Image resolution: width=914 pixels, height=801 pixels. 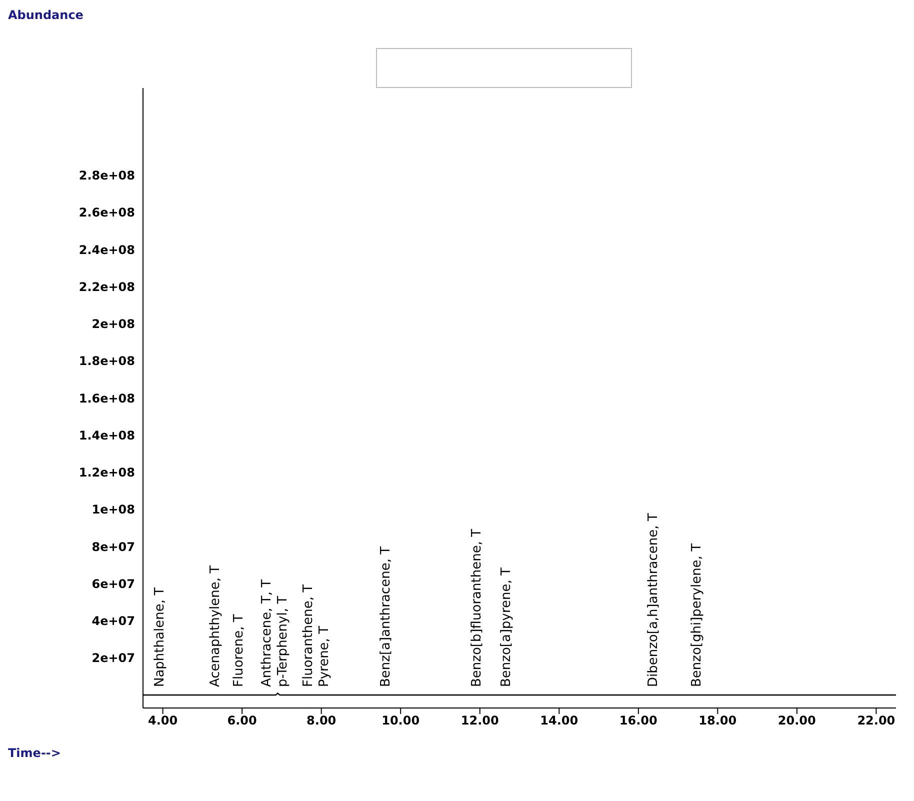 I want to click on y-tick-label: 6e+07, so click(x=113, y=583).